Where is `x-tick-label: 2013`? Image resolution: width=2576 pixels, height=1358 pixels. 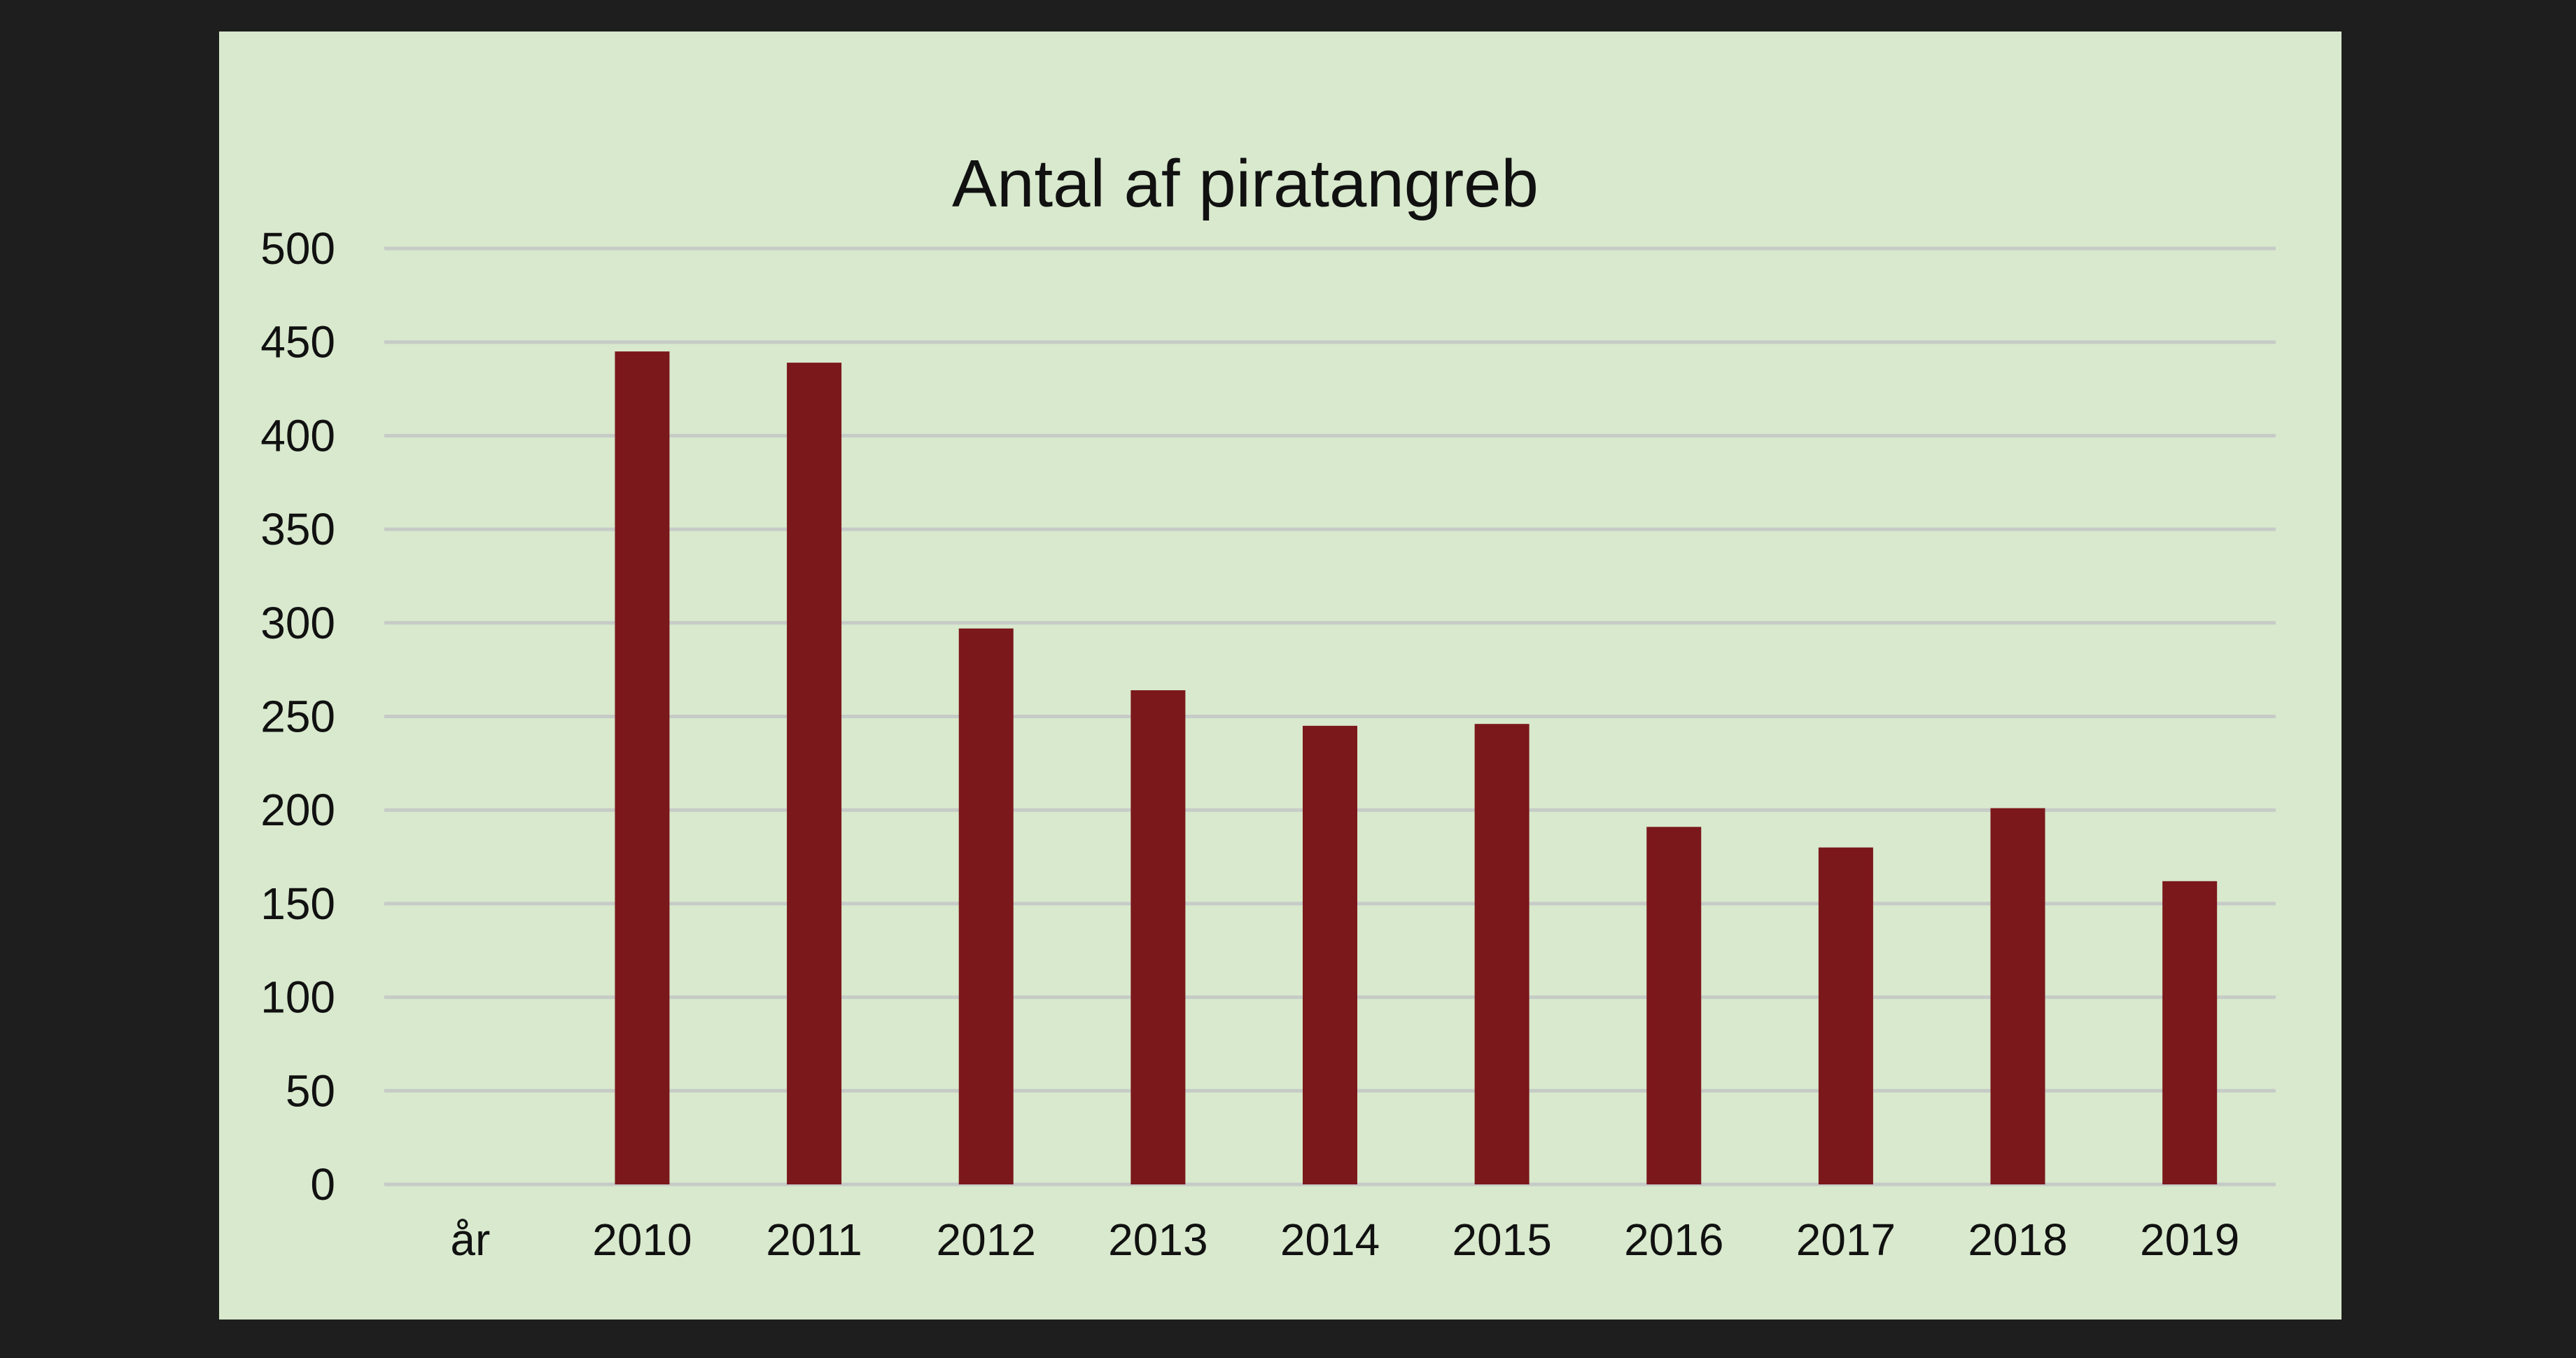
x-tick-label: 2013 is located at coordinates (1158, 1239).